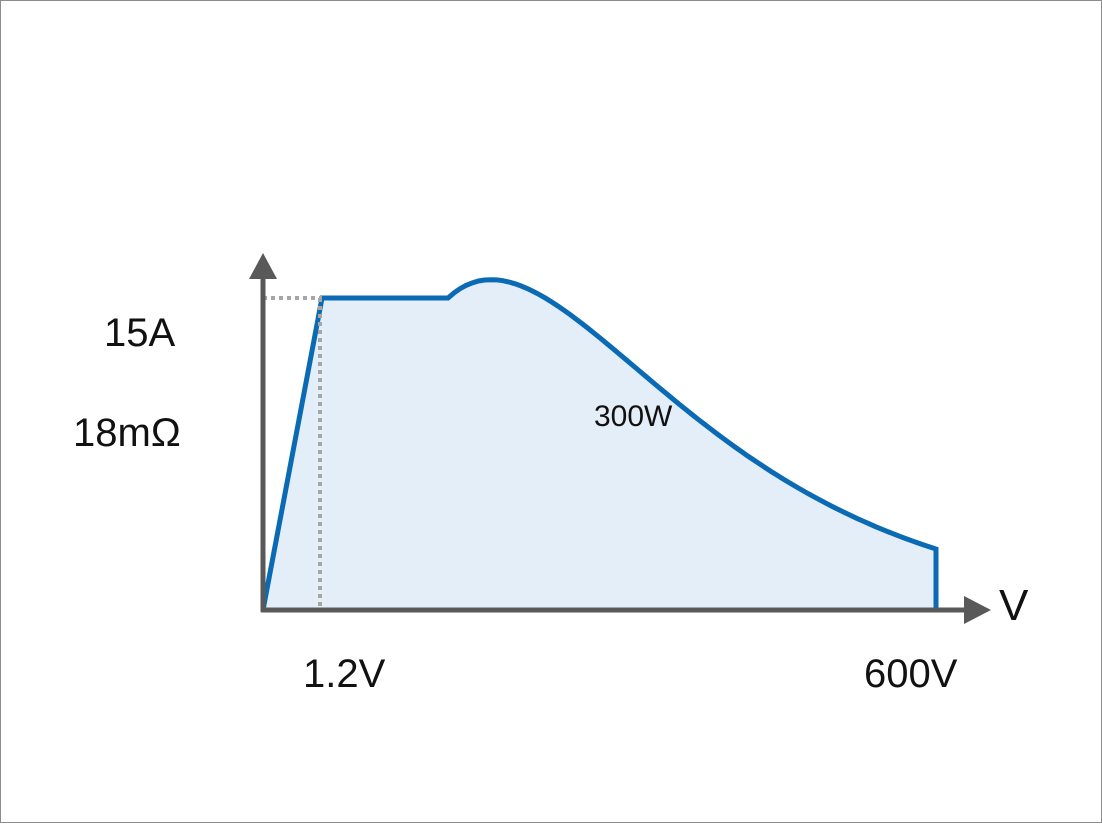  What do you see at coordinates (1014, 605) in the screenshot?
I see `x-axis-unit-label: V` at bounding box center [1014, 605].